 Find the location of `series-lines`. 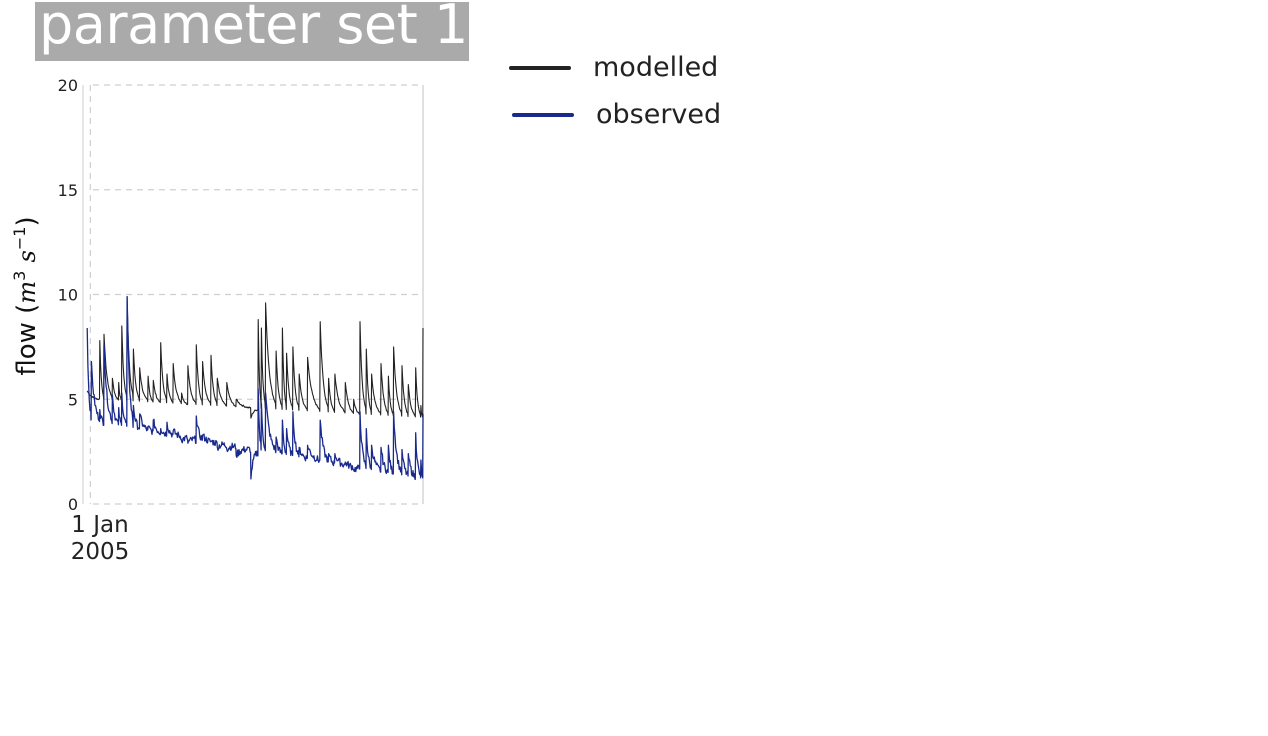

series-lines is located at coordinates (255, 387).